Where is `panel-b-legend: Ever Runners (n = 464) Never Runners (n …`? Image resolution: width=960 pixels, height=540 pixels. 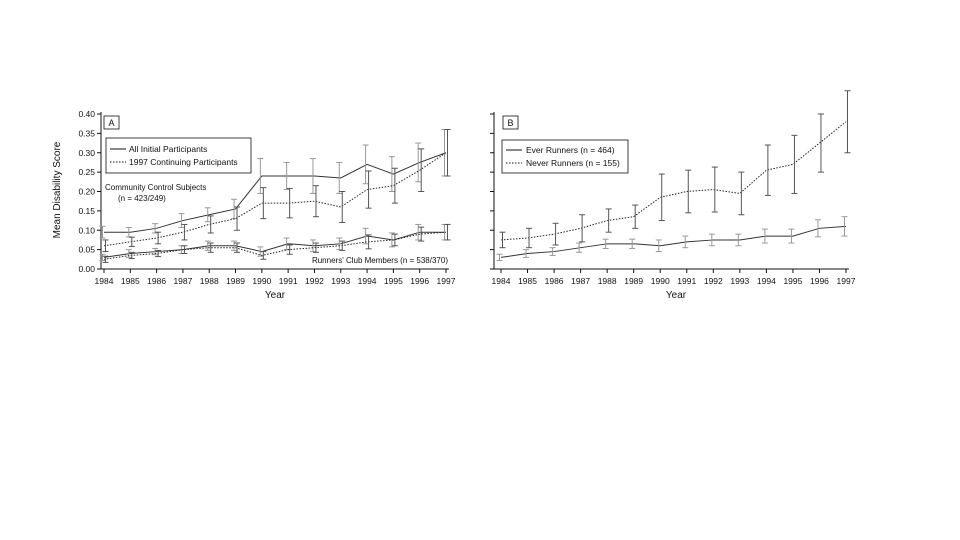
panel-b-legend: Ever Runners (n = 464) Never Runners (n … is located at coordinates (565, 156).